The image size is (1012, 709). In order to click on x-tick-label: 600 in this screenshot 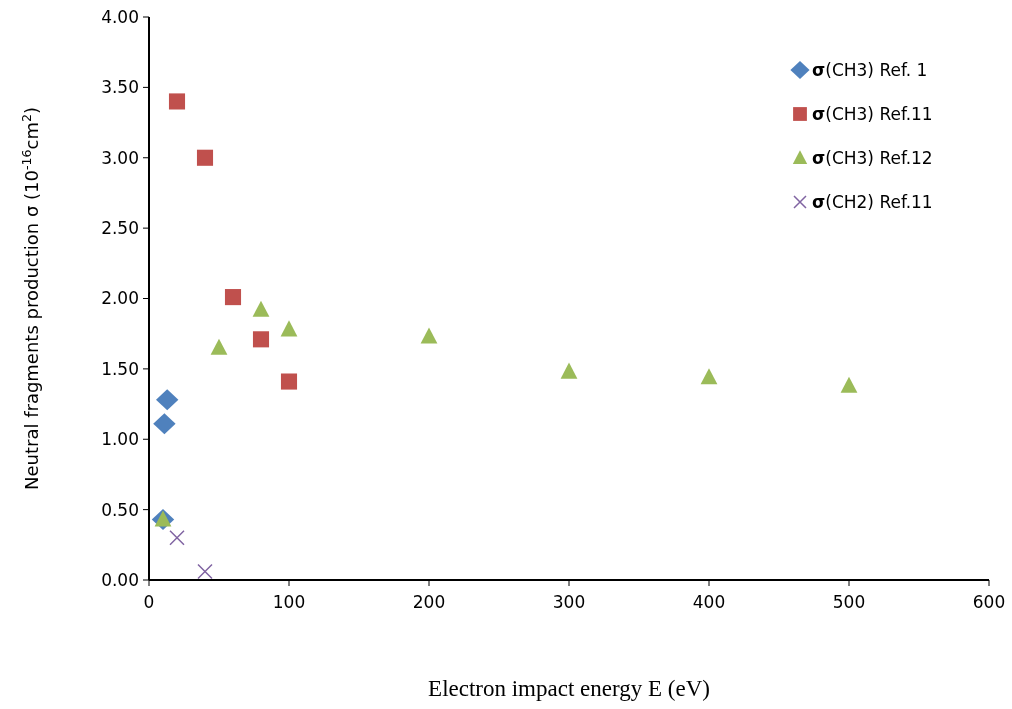, I will do `click(989, 602)`.